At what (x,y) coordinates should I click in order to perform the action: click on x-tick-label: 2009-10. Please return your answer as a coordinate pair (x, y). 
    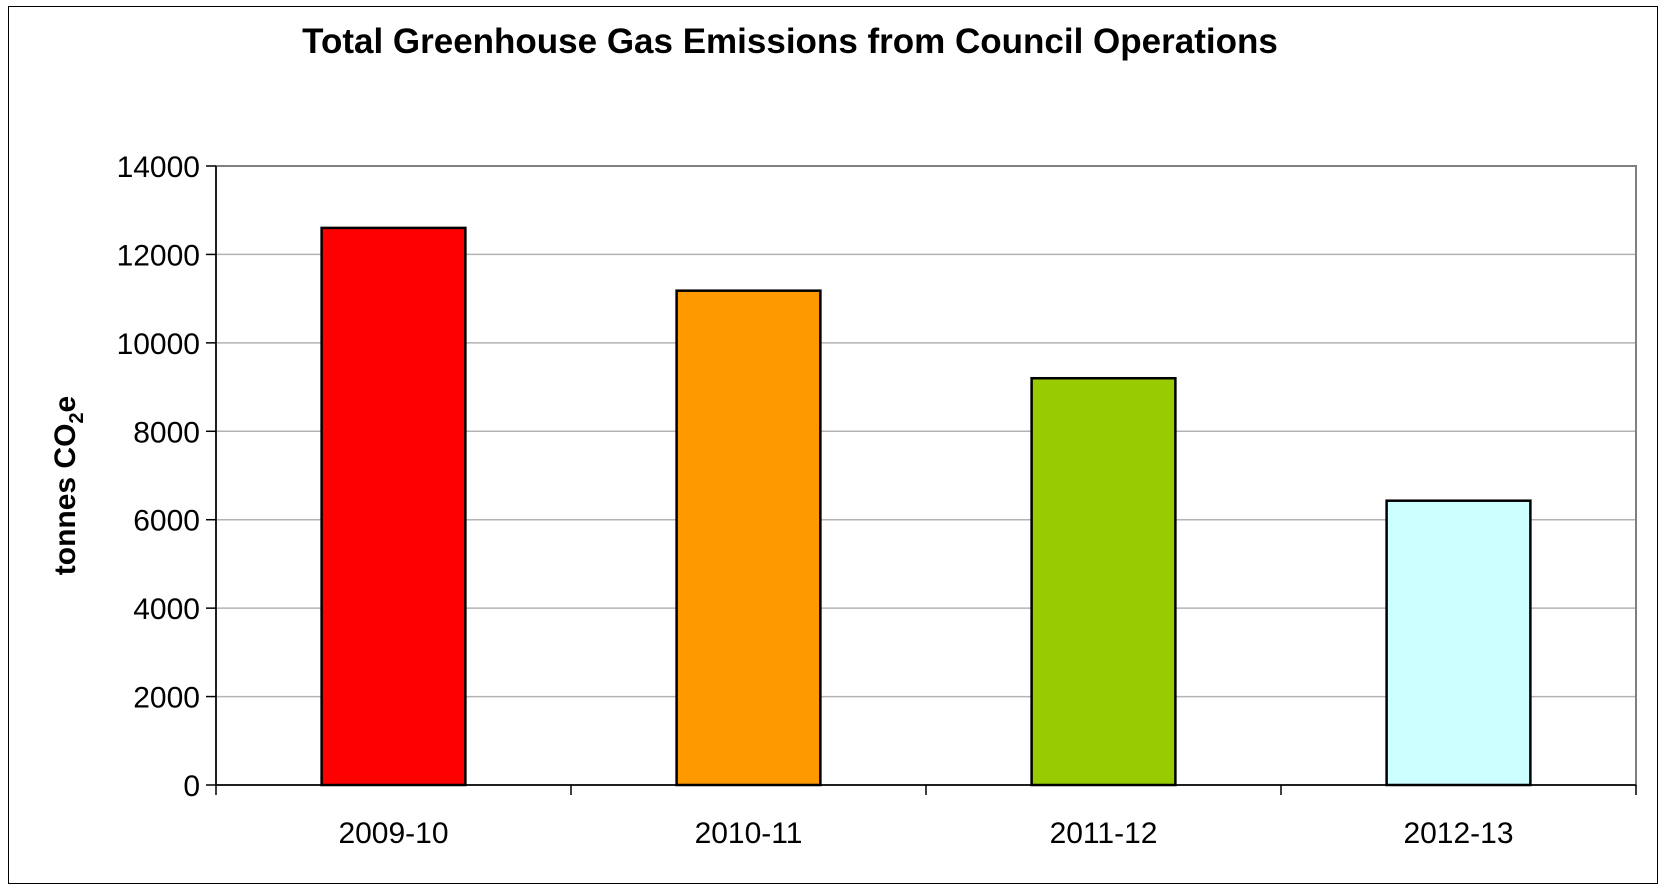
    Looking at the image, I should click on (393, 833).